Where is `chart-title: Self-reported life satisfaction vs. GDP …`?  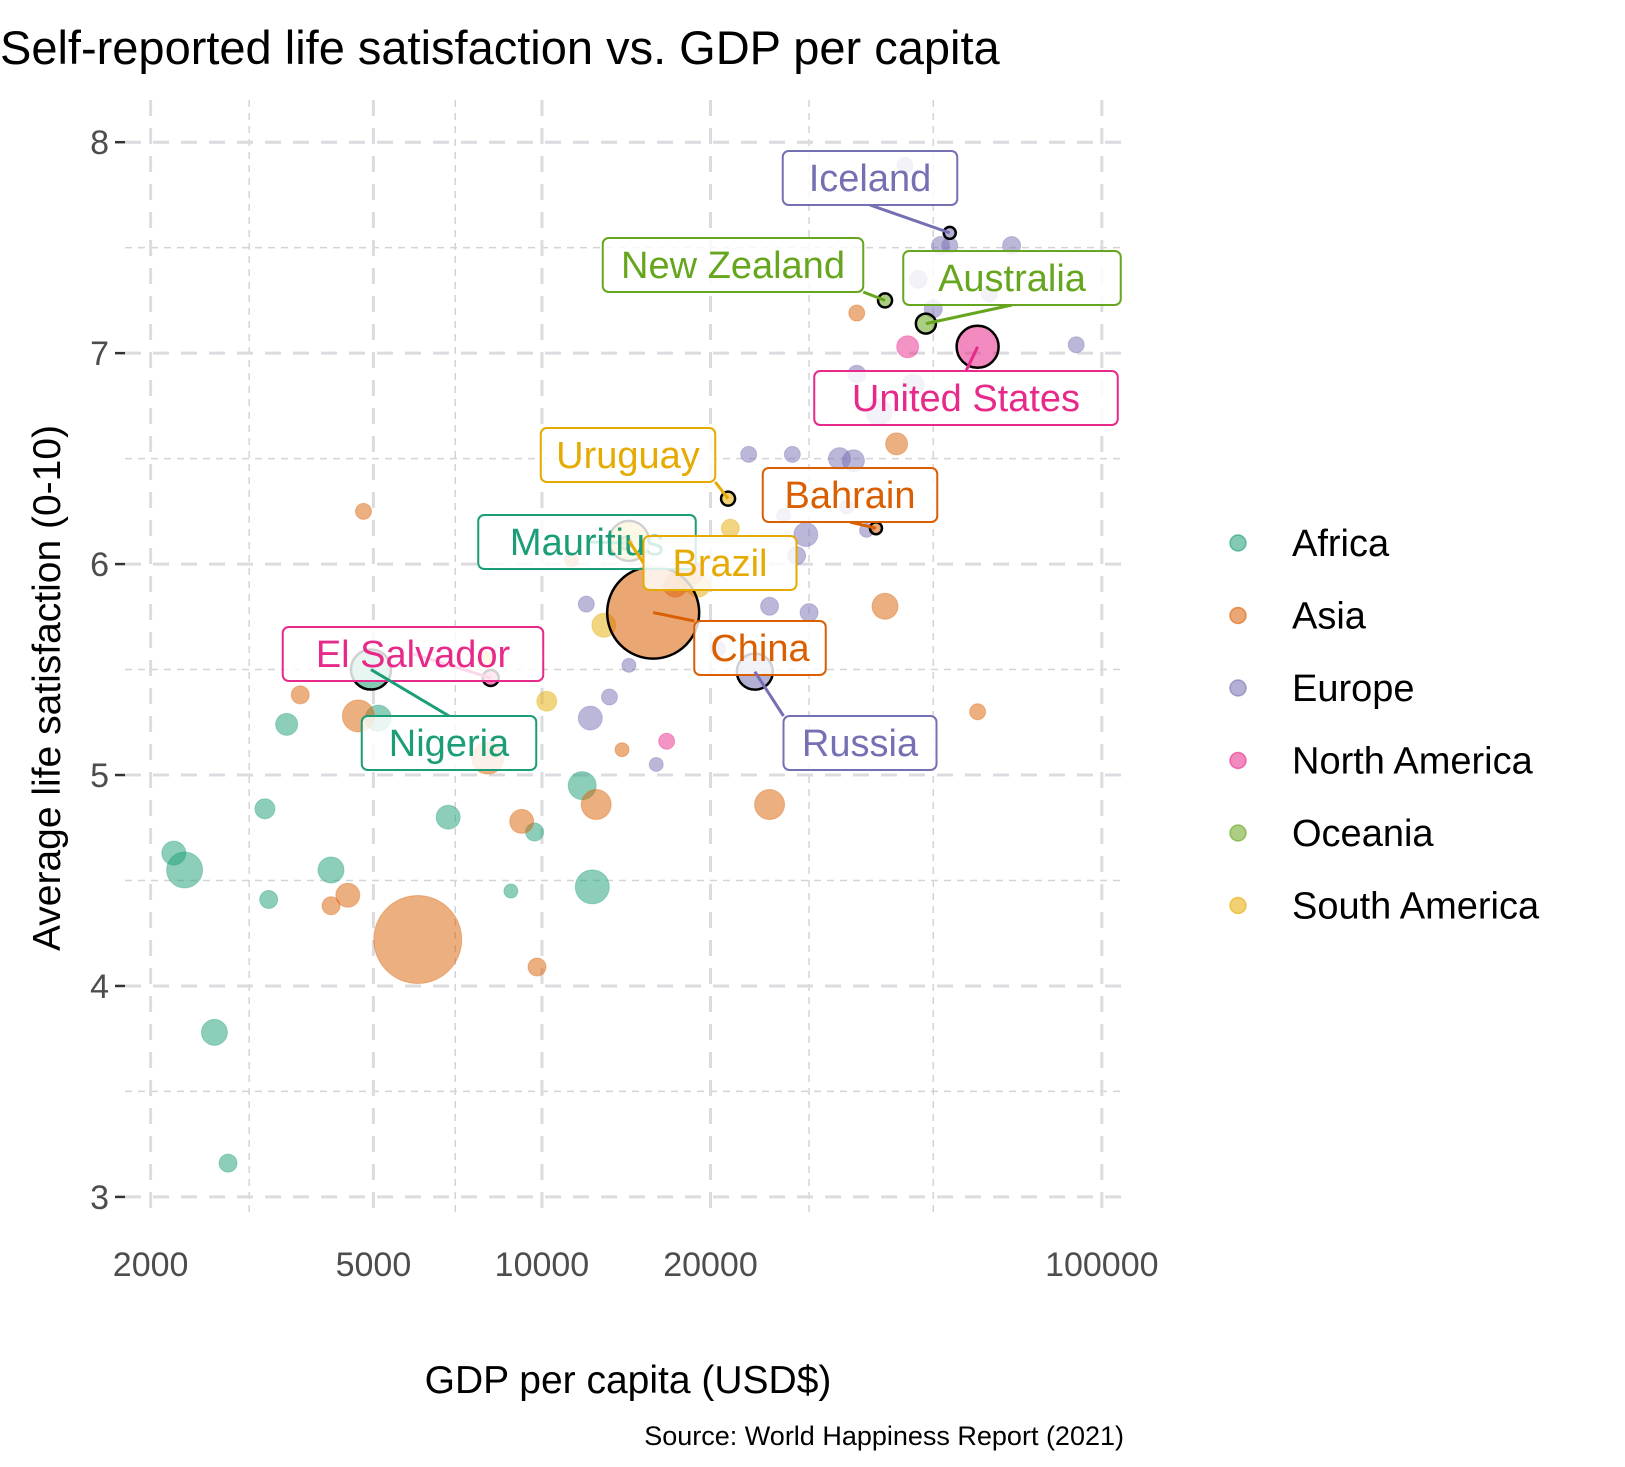
chart-title: Self-reported life satisfaction vs. GDP … is located at coordinates (500, 47).